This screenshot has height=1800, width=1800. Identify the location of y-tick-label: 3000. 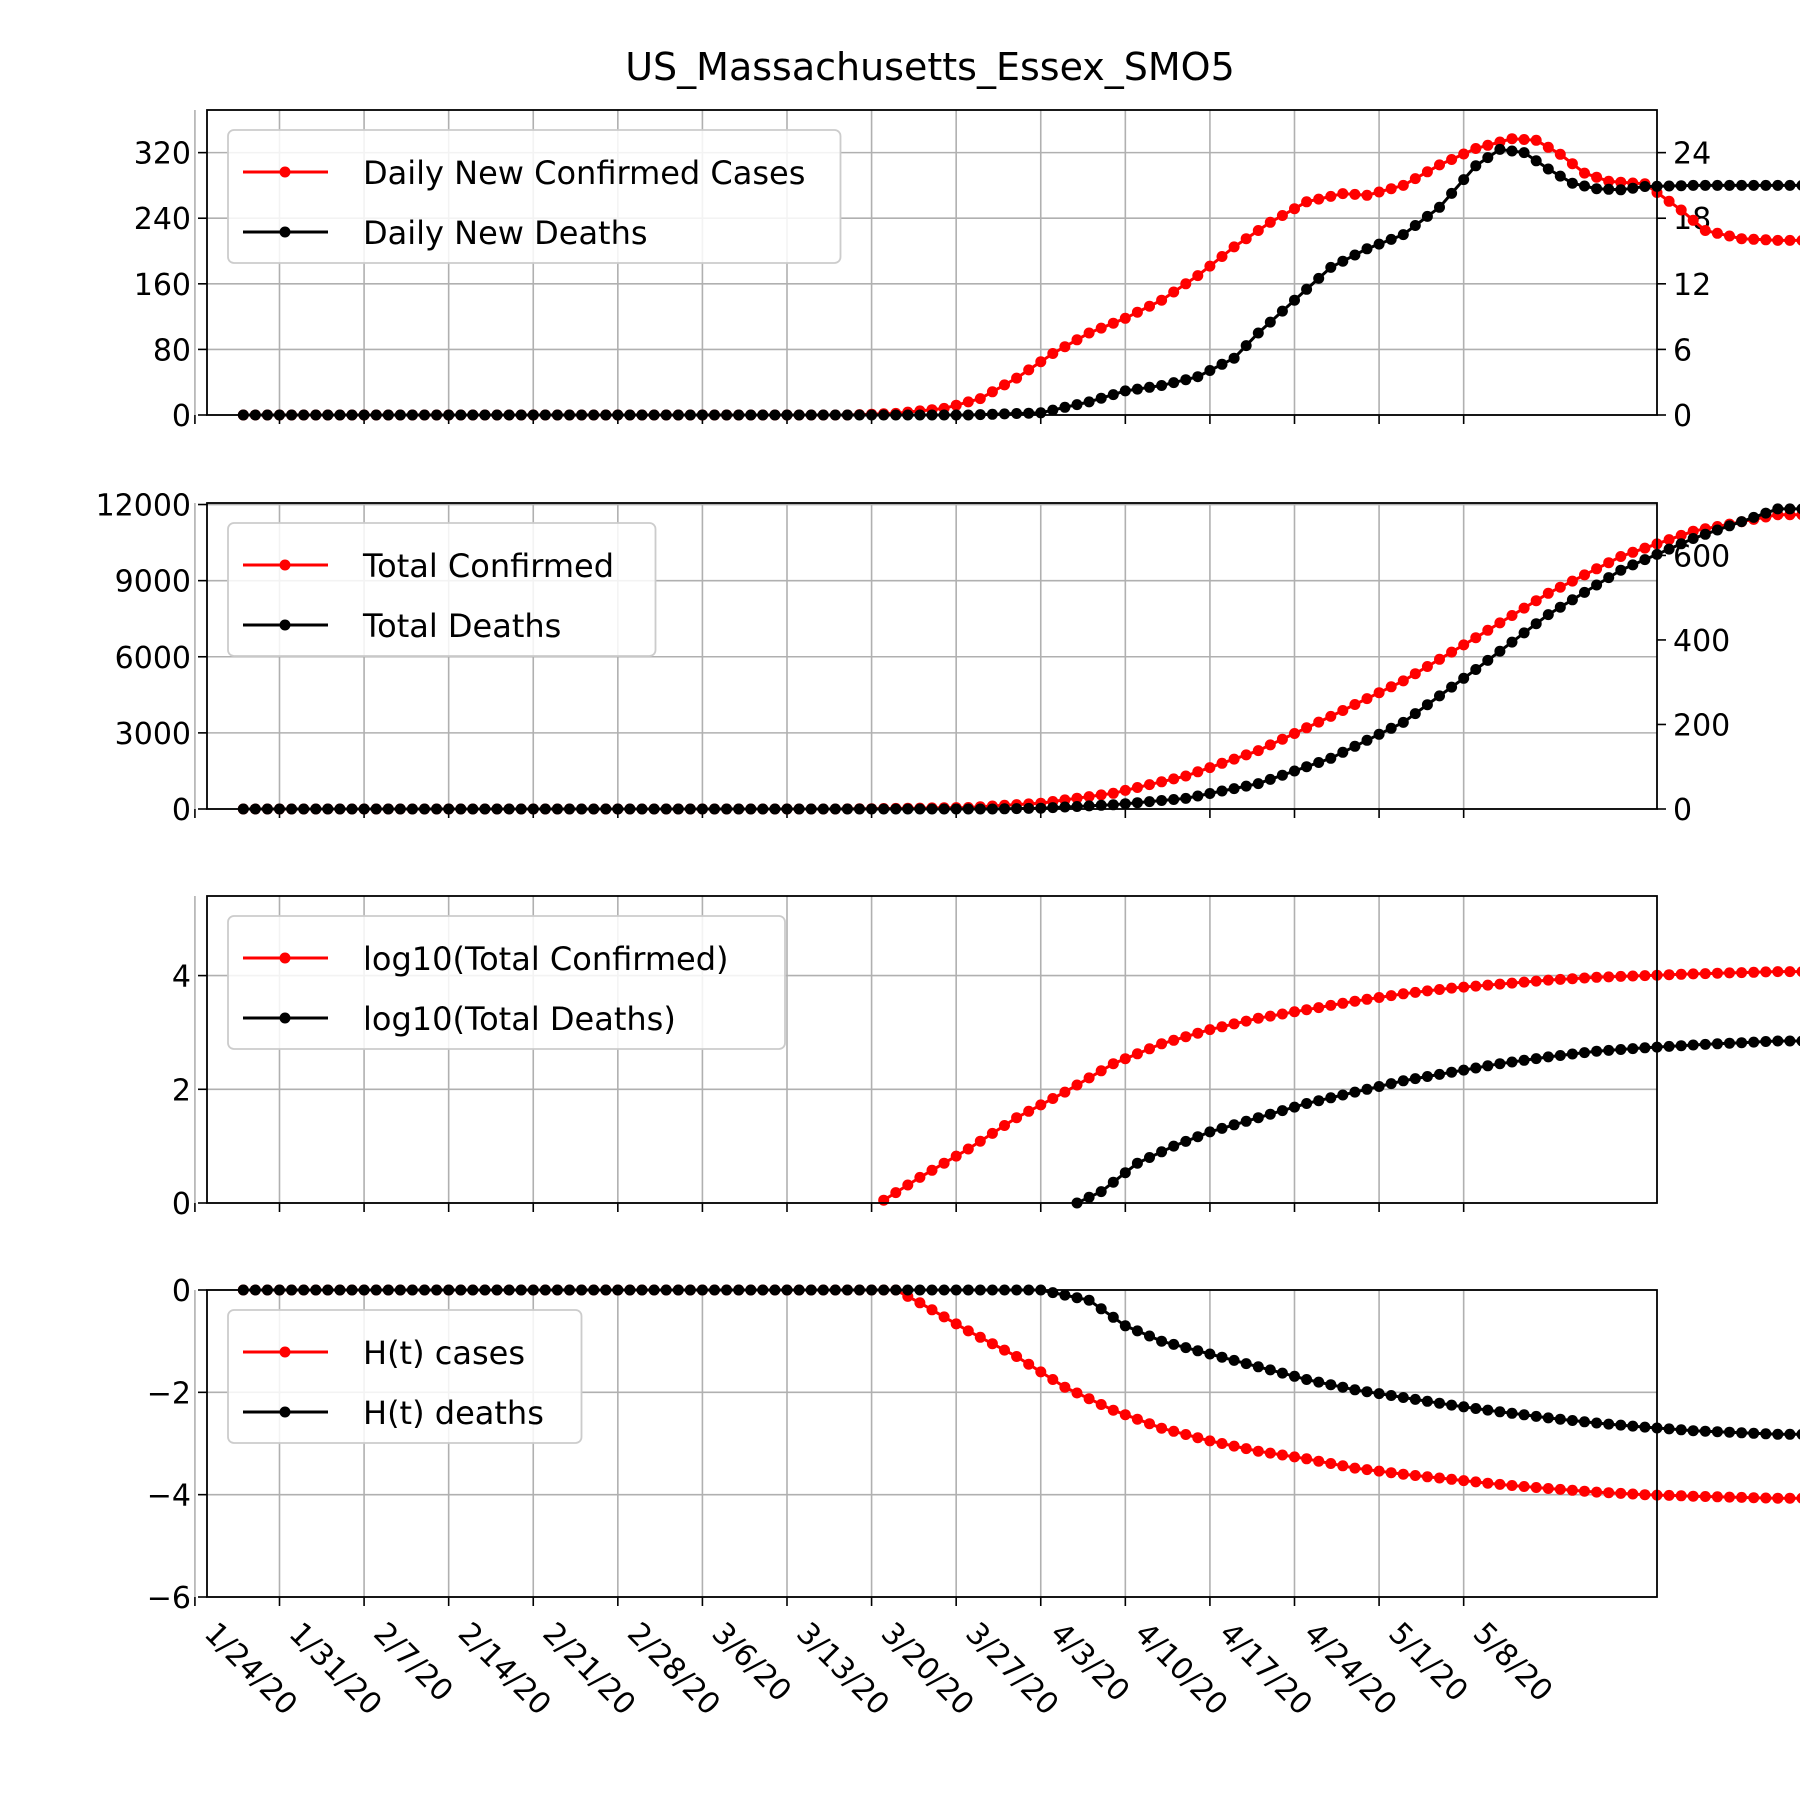
(153, 734).